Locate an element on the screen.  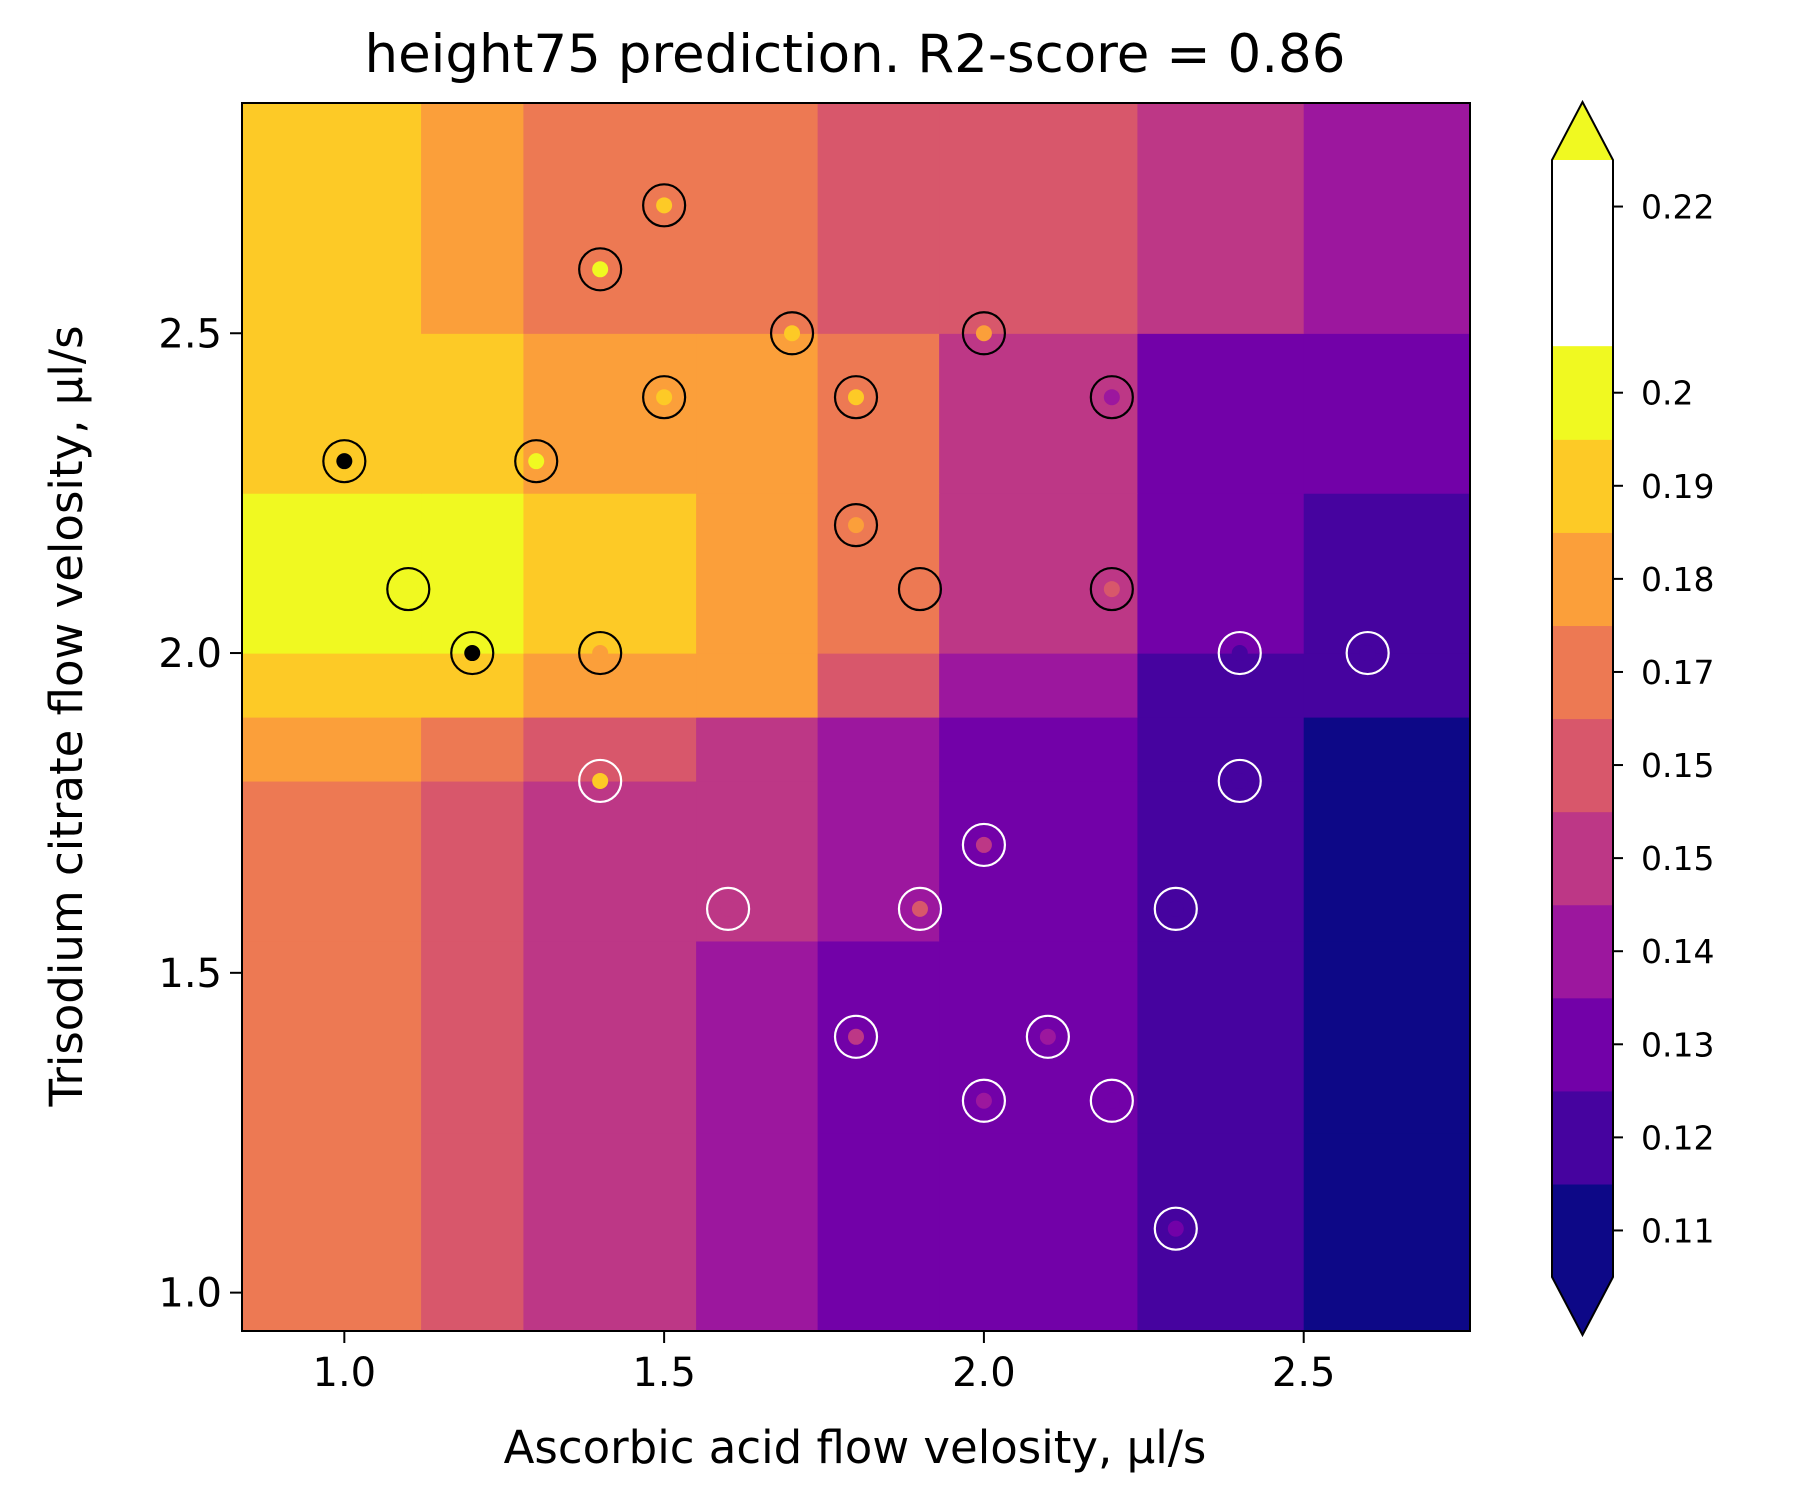
colorbar-tick-label: 0.19 is located at coordinates (1677, 486).